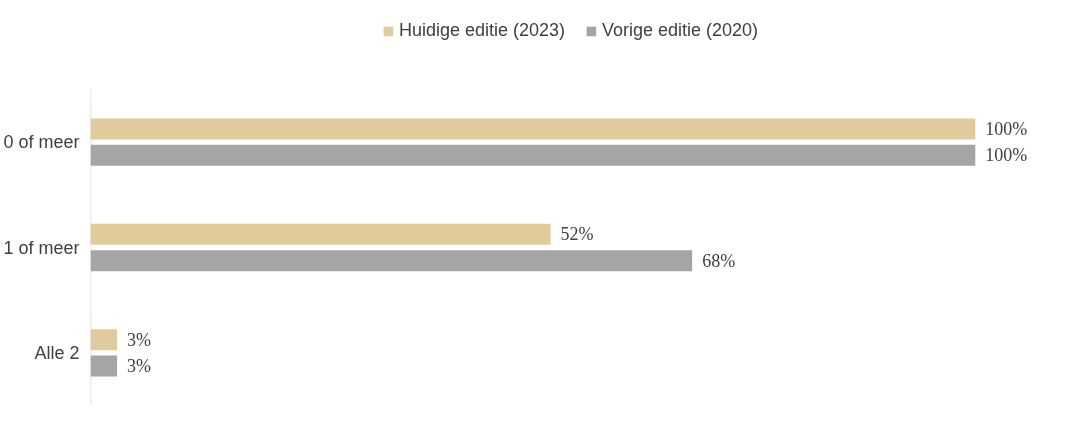  I want to click on y-tick-label: Alle 2, so click(57, 352).